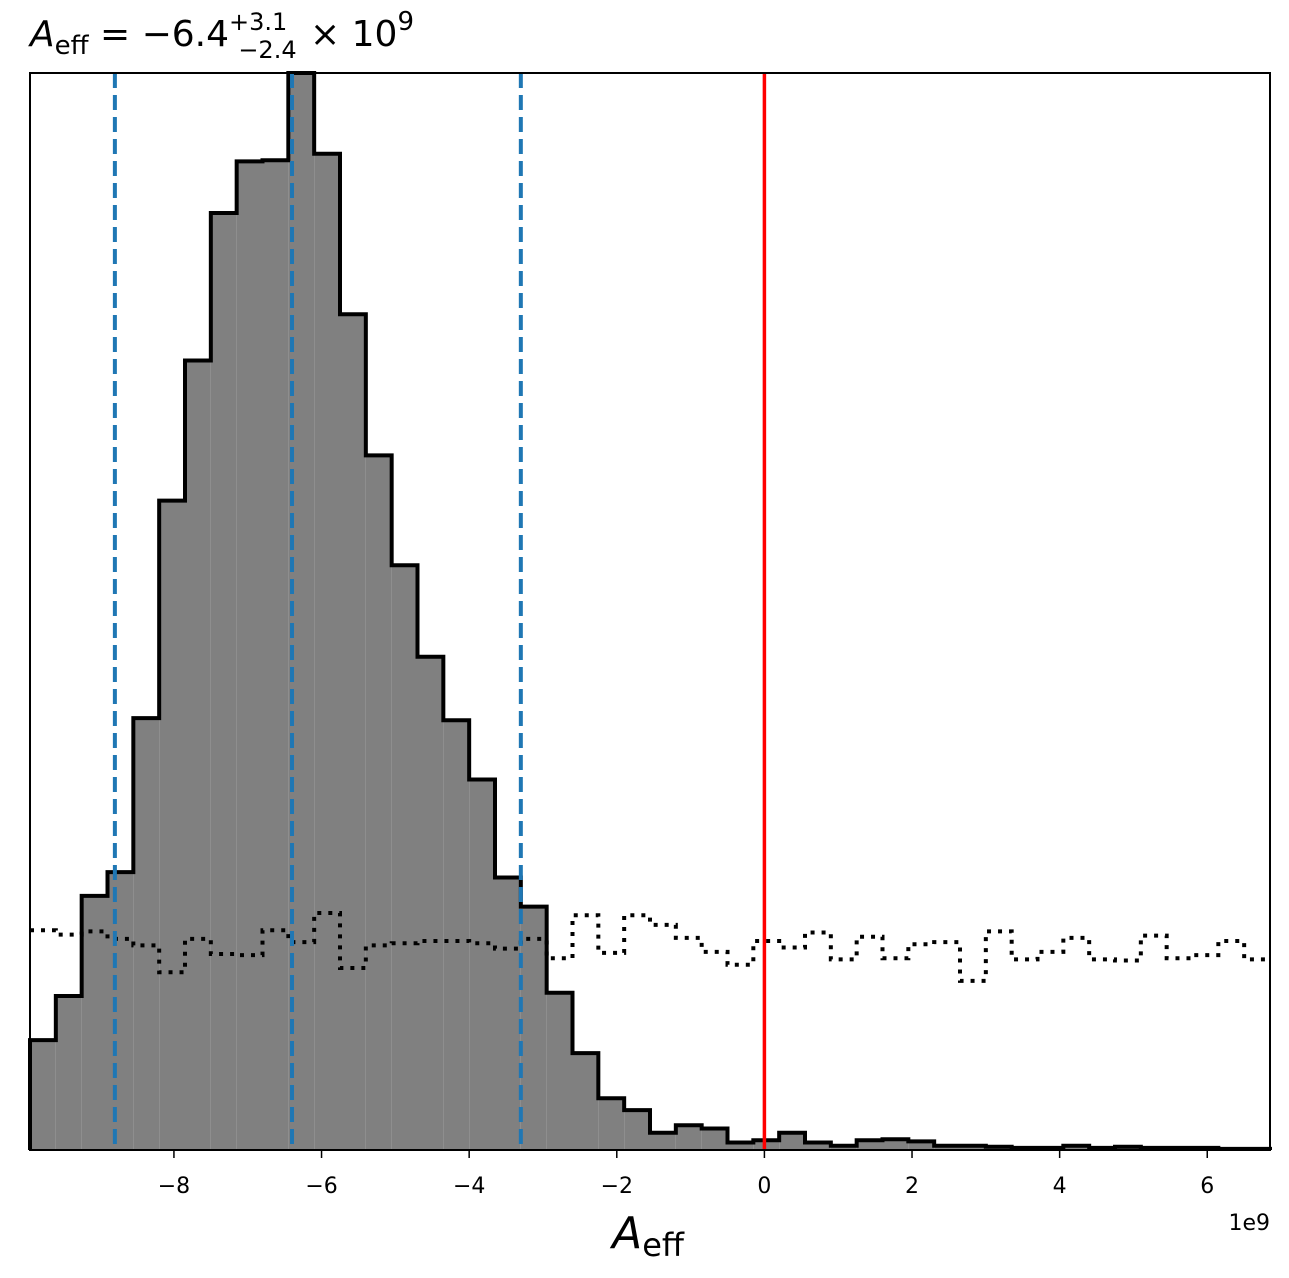  What do you see at coordinates (912, 1186) in the screenshot?
I see `x-tick-label: 2` at bounding box center [912, 1186].